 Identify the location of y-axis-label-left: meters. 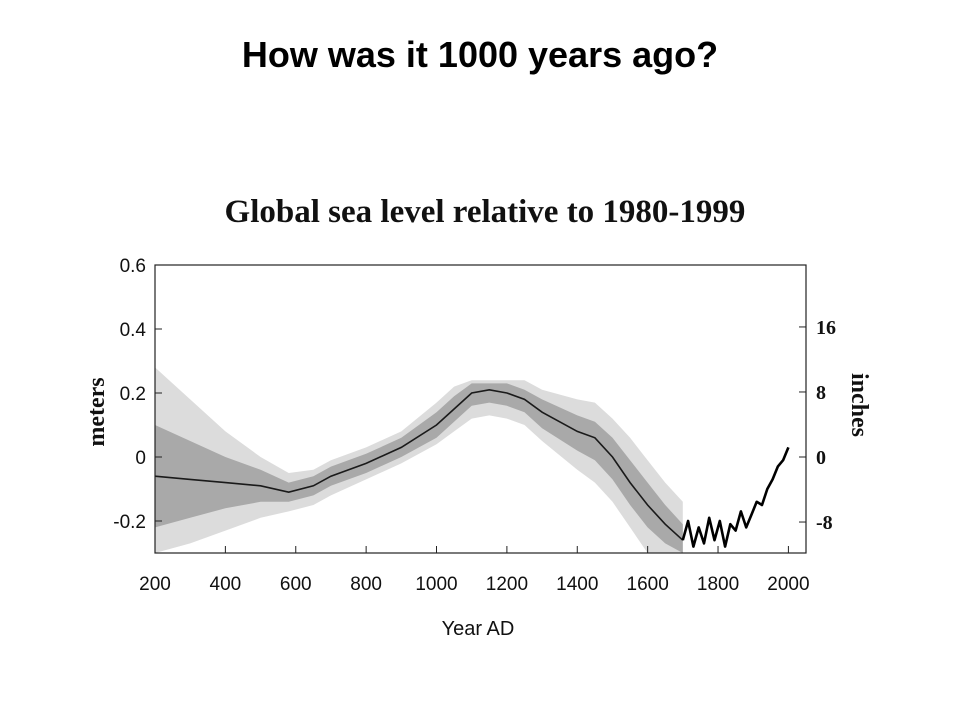
(97, 411).